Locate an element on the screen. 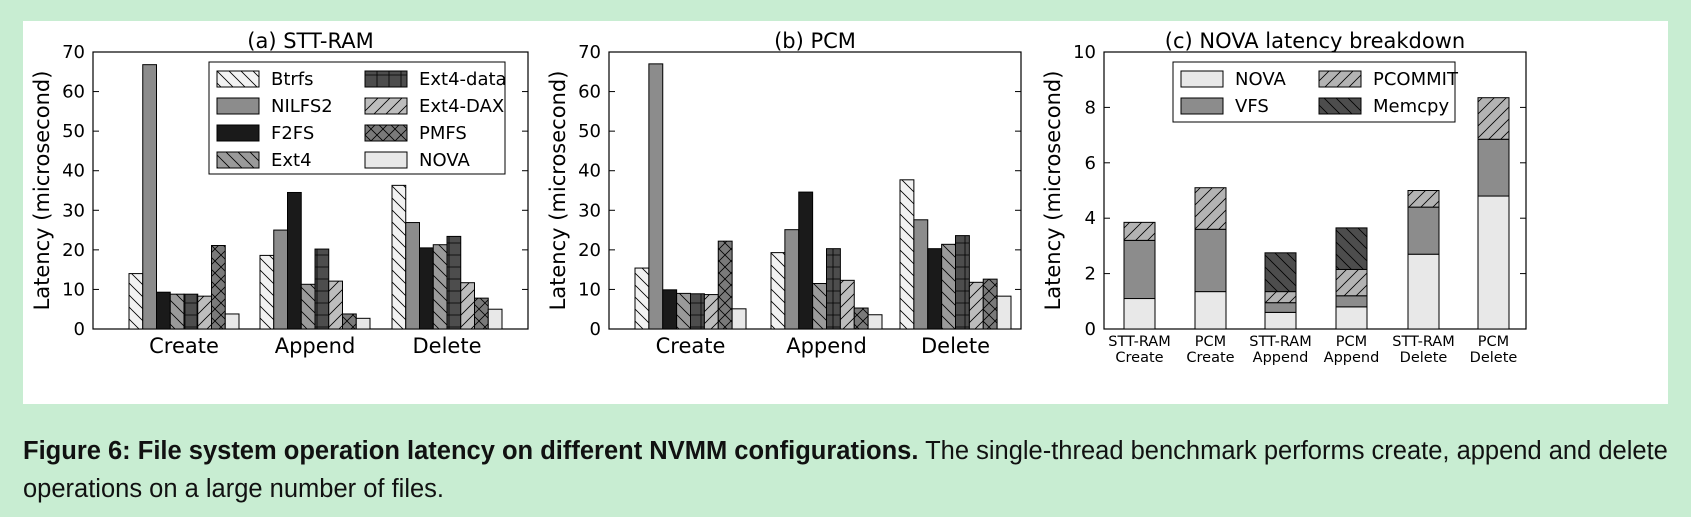 This screenshot has width=1691, height=517. a-bar-append-f2fs is located at coordinates (294, 260).